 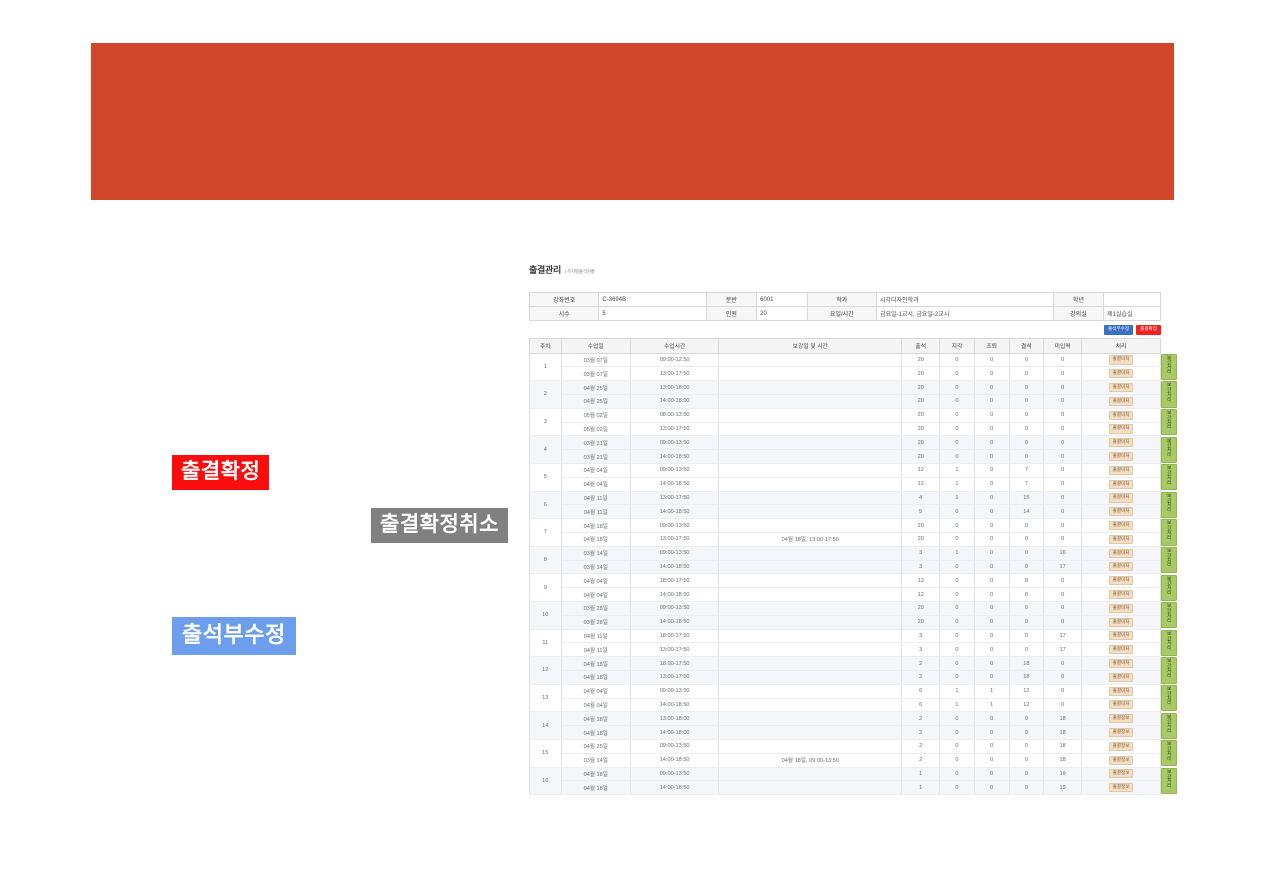 I want to click on page-header: 출결관리 / 주차별출석현황, so click(x=845, y=269).